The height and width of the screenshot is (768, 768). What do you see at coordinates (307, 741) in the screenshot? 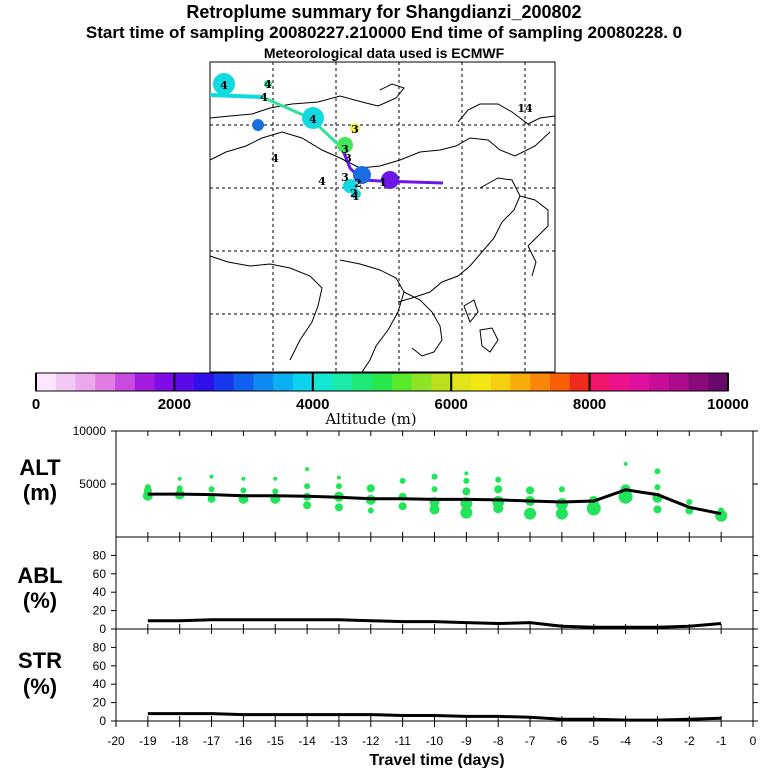
I see `x-tick-label-6: -14` at bounding box center [307, 741].